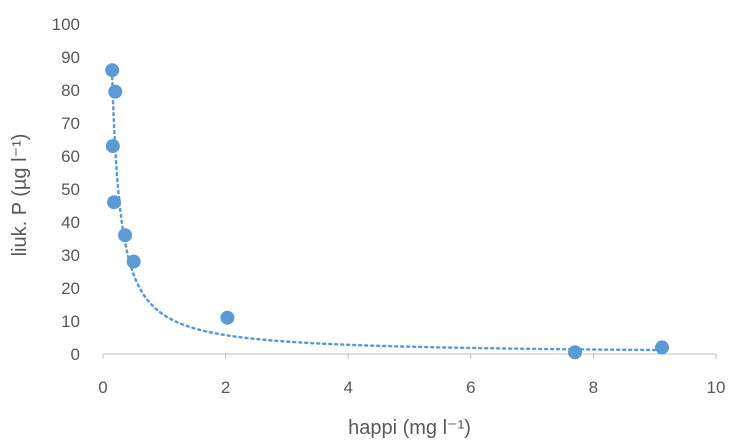  What do you see at coordinates (70, 255) in the screenshot?
I see `y-tick-label: 30` at bounding box center [70, 255].